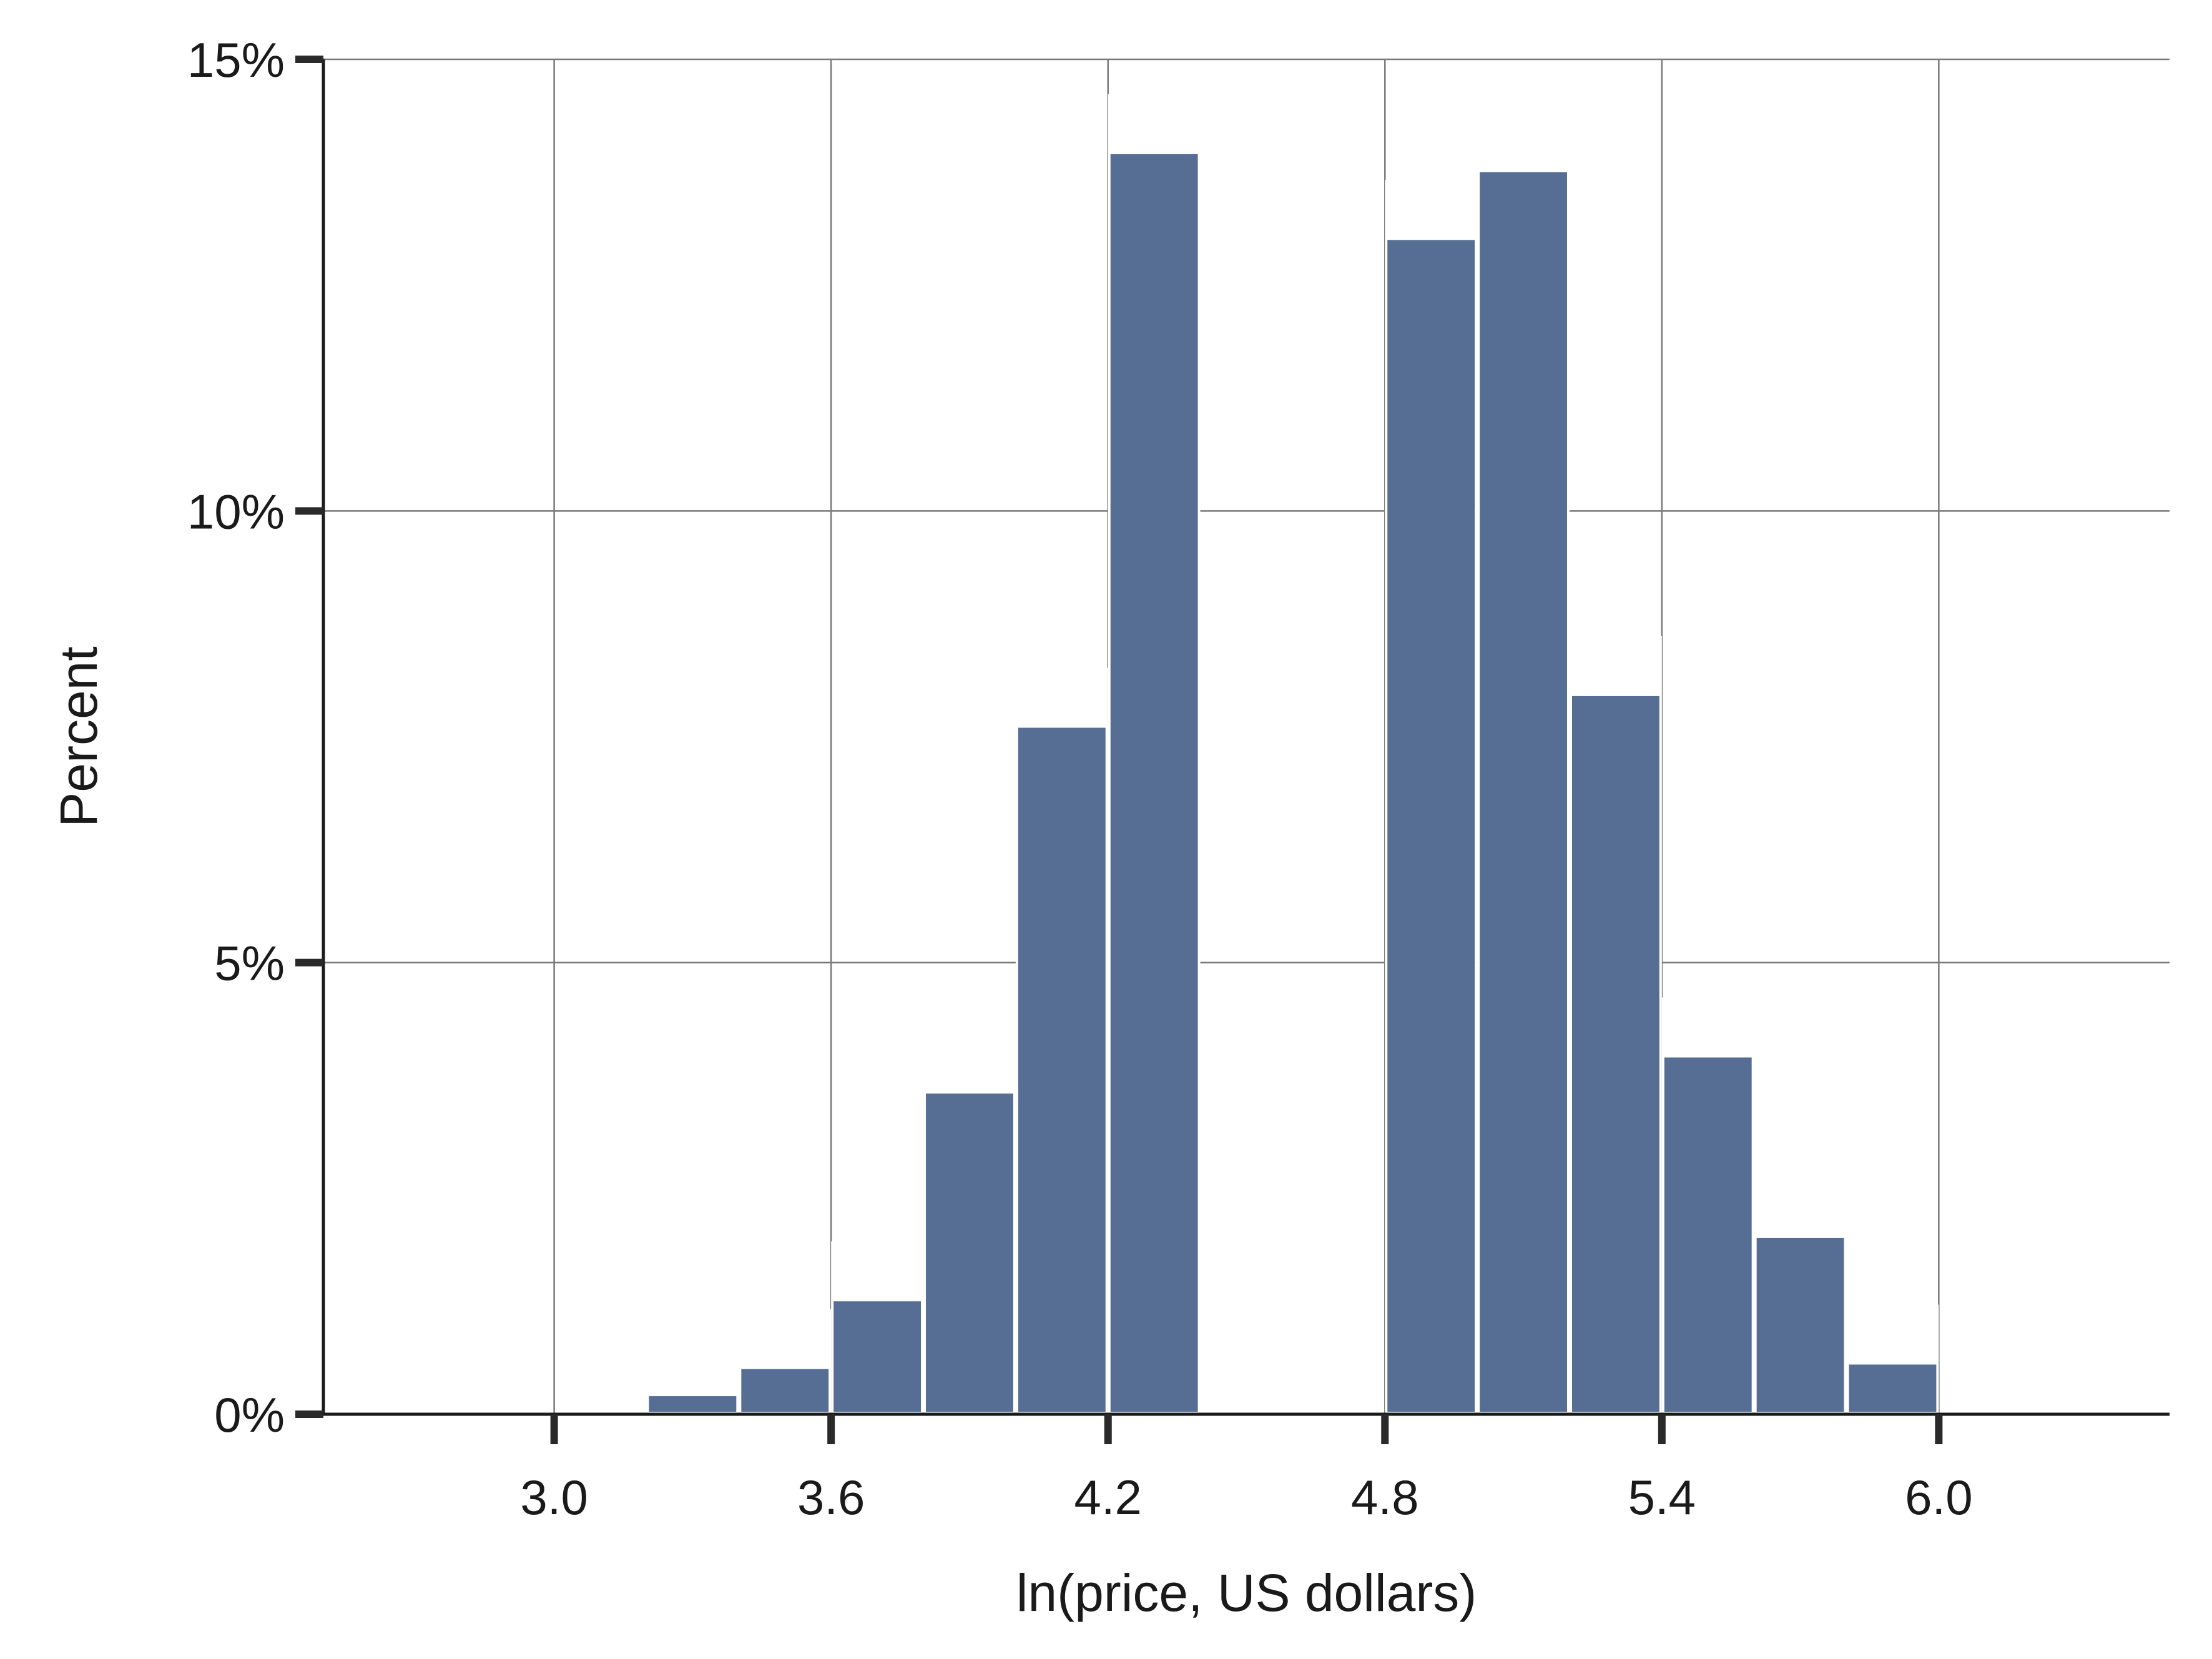 This screenshot has width=2212, height=1659. What do you see at coordinates (1384, 1497) in the screenshot?
I see `x-tick-label-3: 4.8` at bounding box center [1384, 1497].